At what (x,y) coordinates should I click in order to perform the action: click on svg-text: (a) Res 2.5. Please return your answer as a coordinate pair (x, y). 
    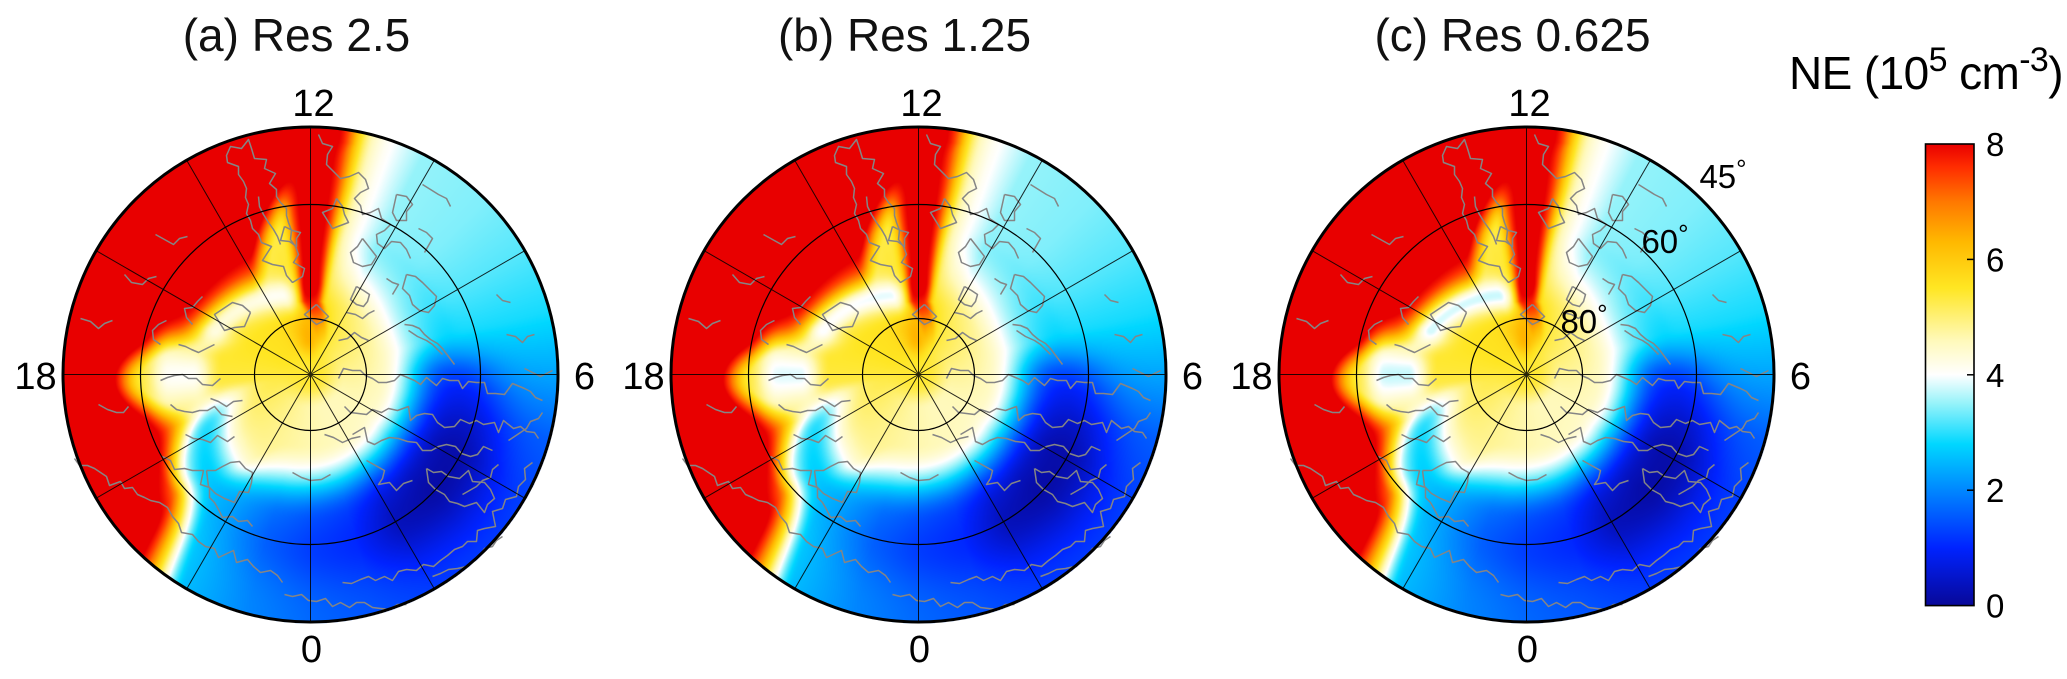
    Looking at the image, I should click on (297, 35).